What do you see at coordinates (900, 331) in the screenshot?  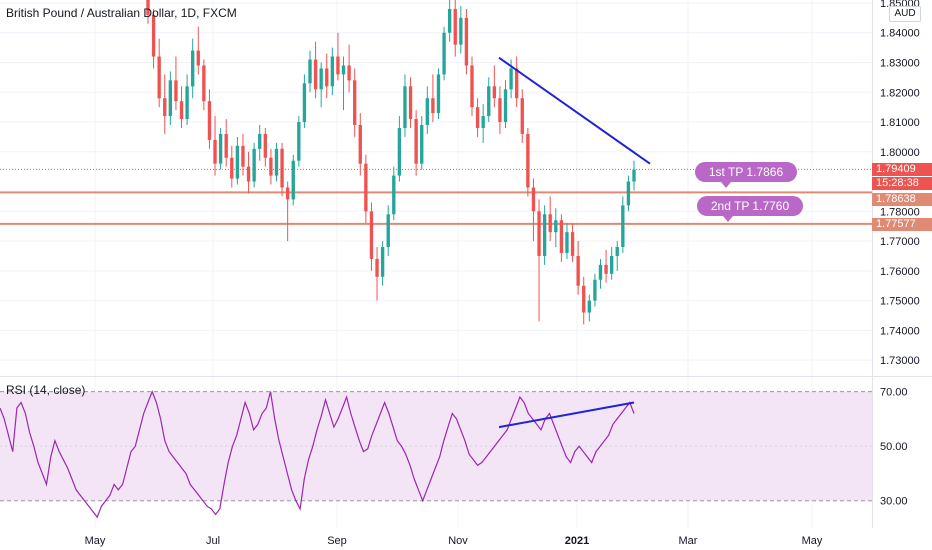 I see `price-tick-label: 1.74000` at bounding box center [900, 331].